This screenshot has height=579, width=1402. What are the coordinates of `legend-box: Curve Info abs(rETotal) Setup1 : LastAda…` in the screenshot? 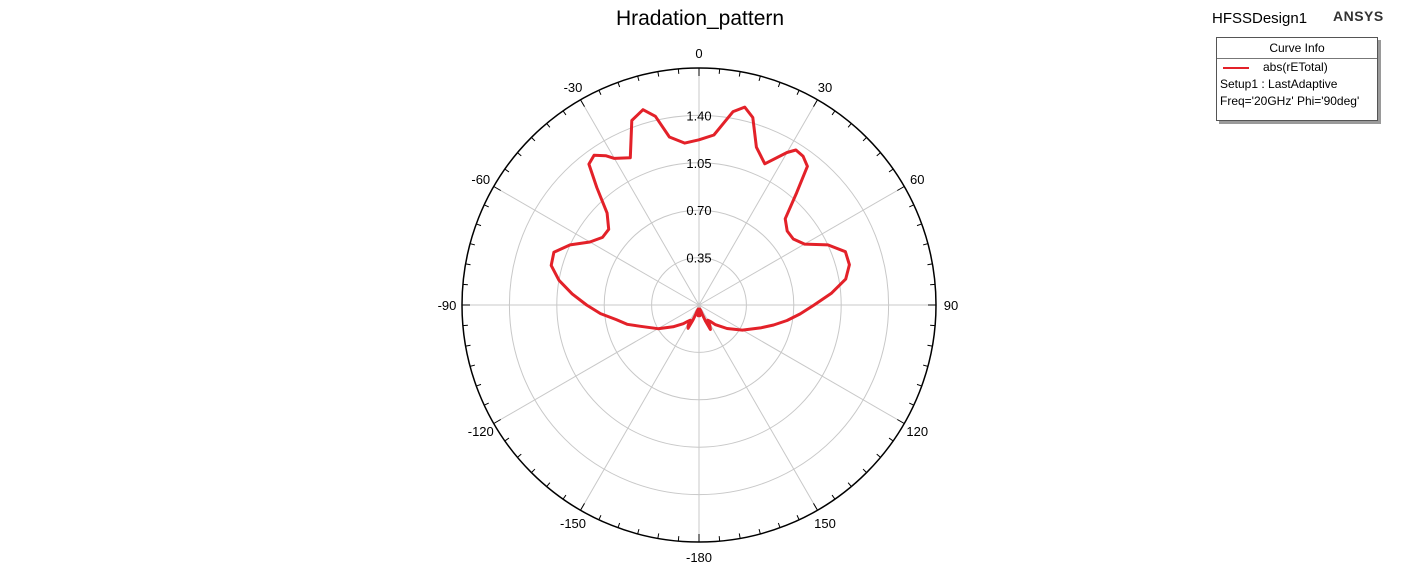 It's located at (1297, 79).